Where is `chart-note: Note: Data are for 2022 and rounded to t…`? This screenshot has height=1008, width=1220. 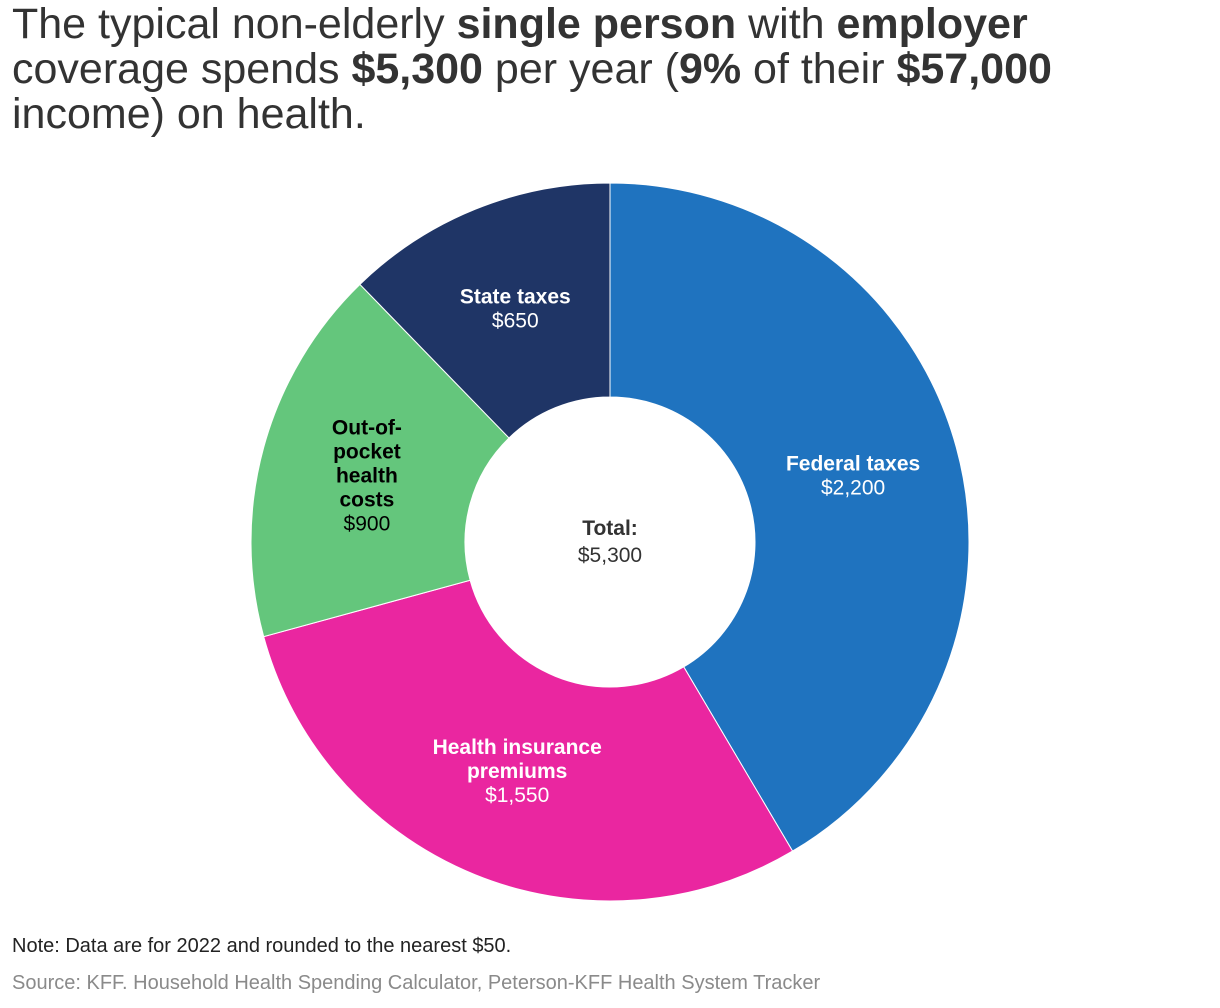
chart-note: Note: Data are for 2022 and rounded to t… is located at coordinates (262, 946).